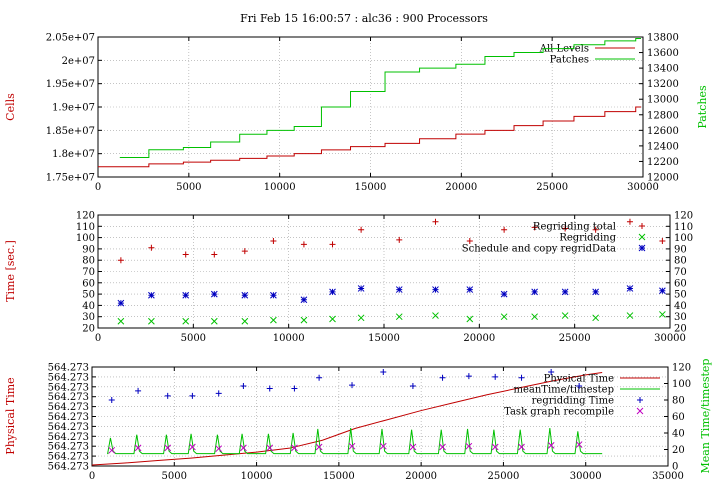 This screenshot has width=720, height=504. What do you see at coordinates (70, 131) in the screenshot?
I see `y-tick-label: 1.85e+07` at bounding box center [70, 131].